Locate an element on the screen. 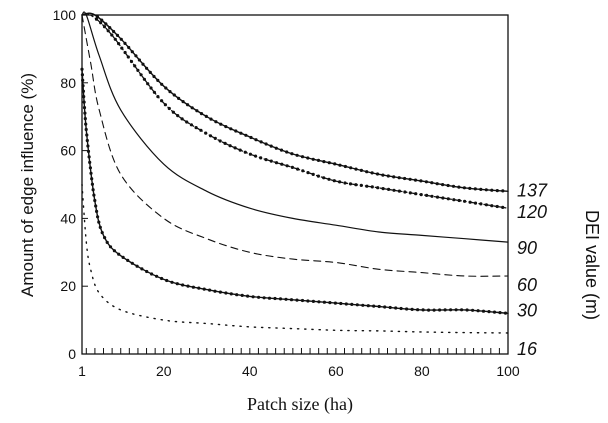  y-tick-label: 0 is located at coordinates (72, 354).